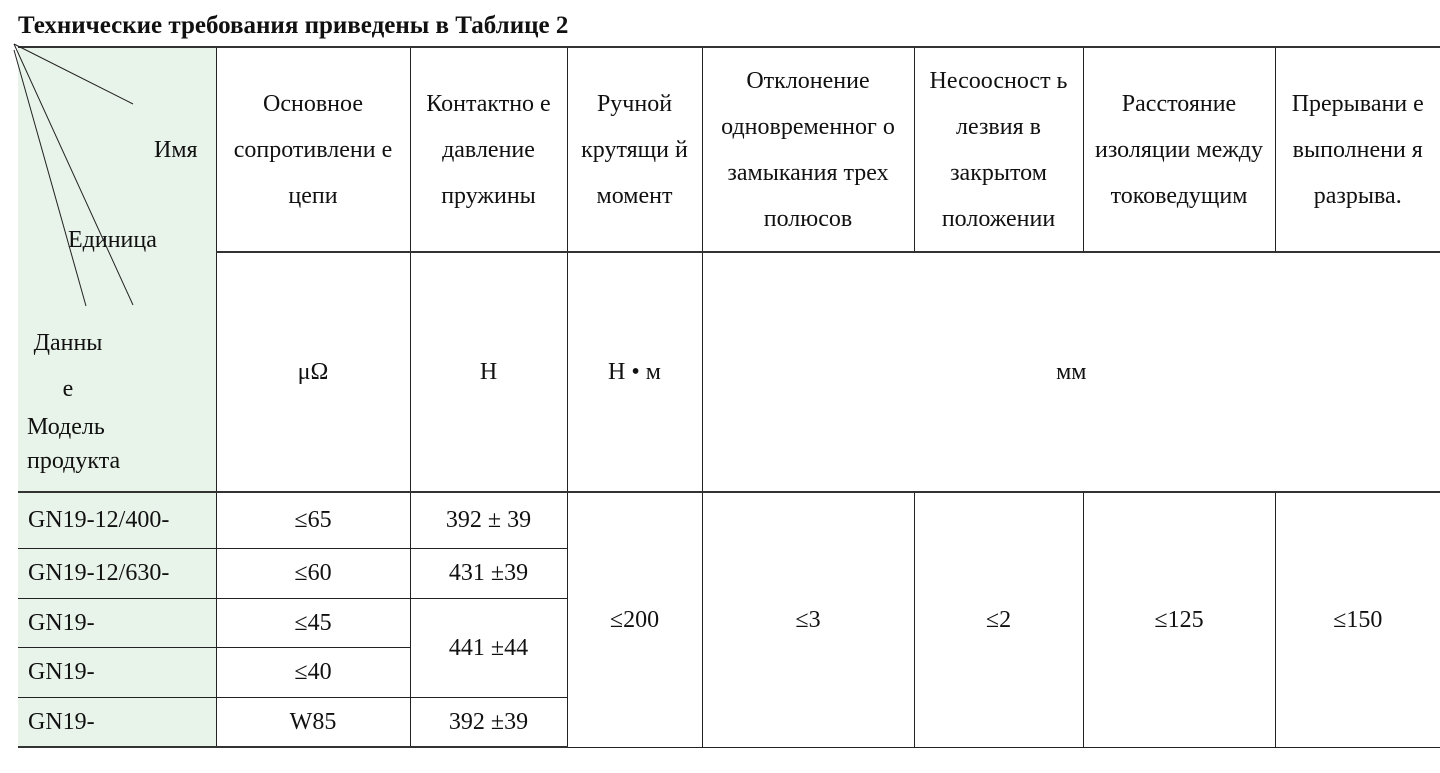  What do you see at coordinates (634, 149) in the screenshot?
I see `header-torque: Ручной крутящи й момент` at bounding box center [634, 149].